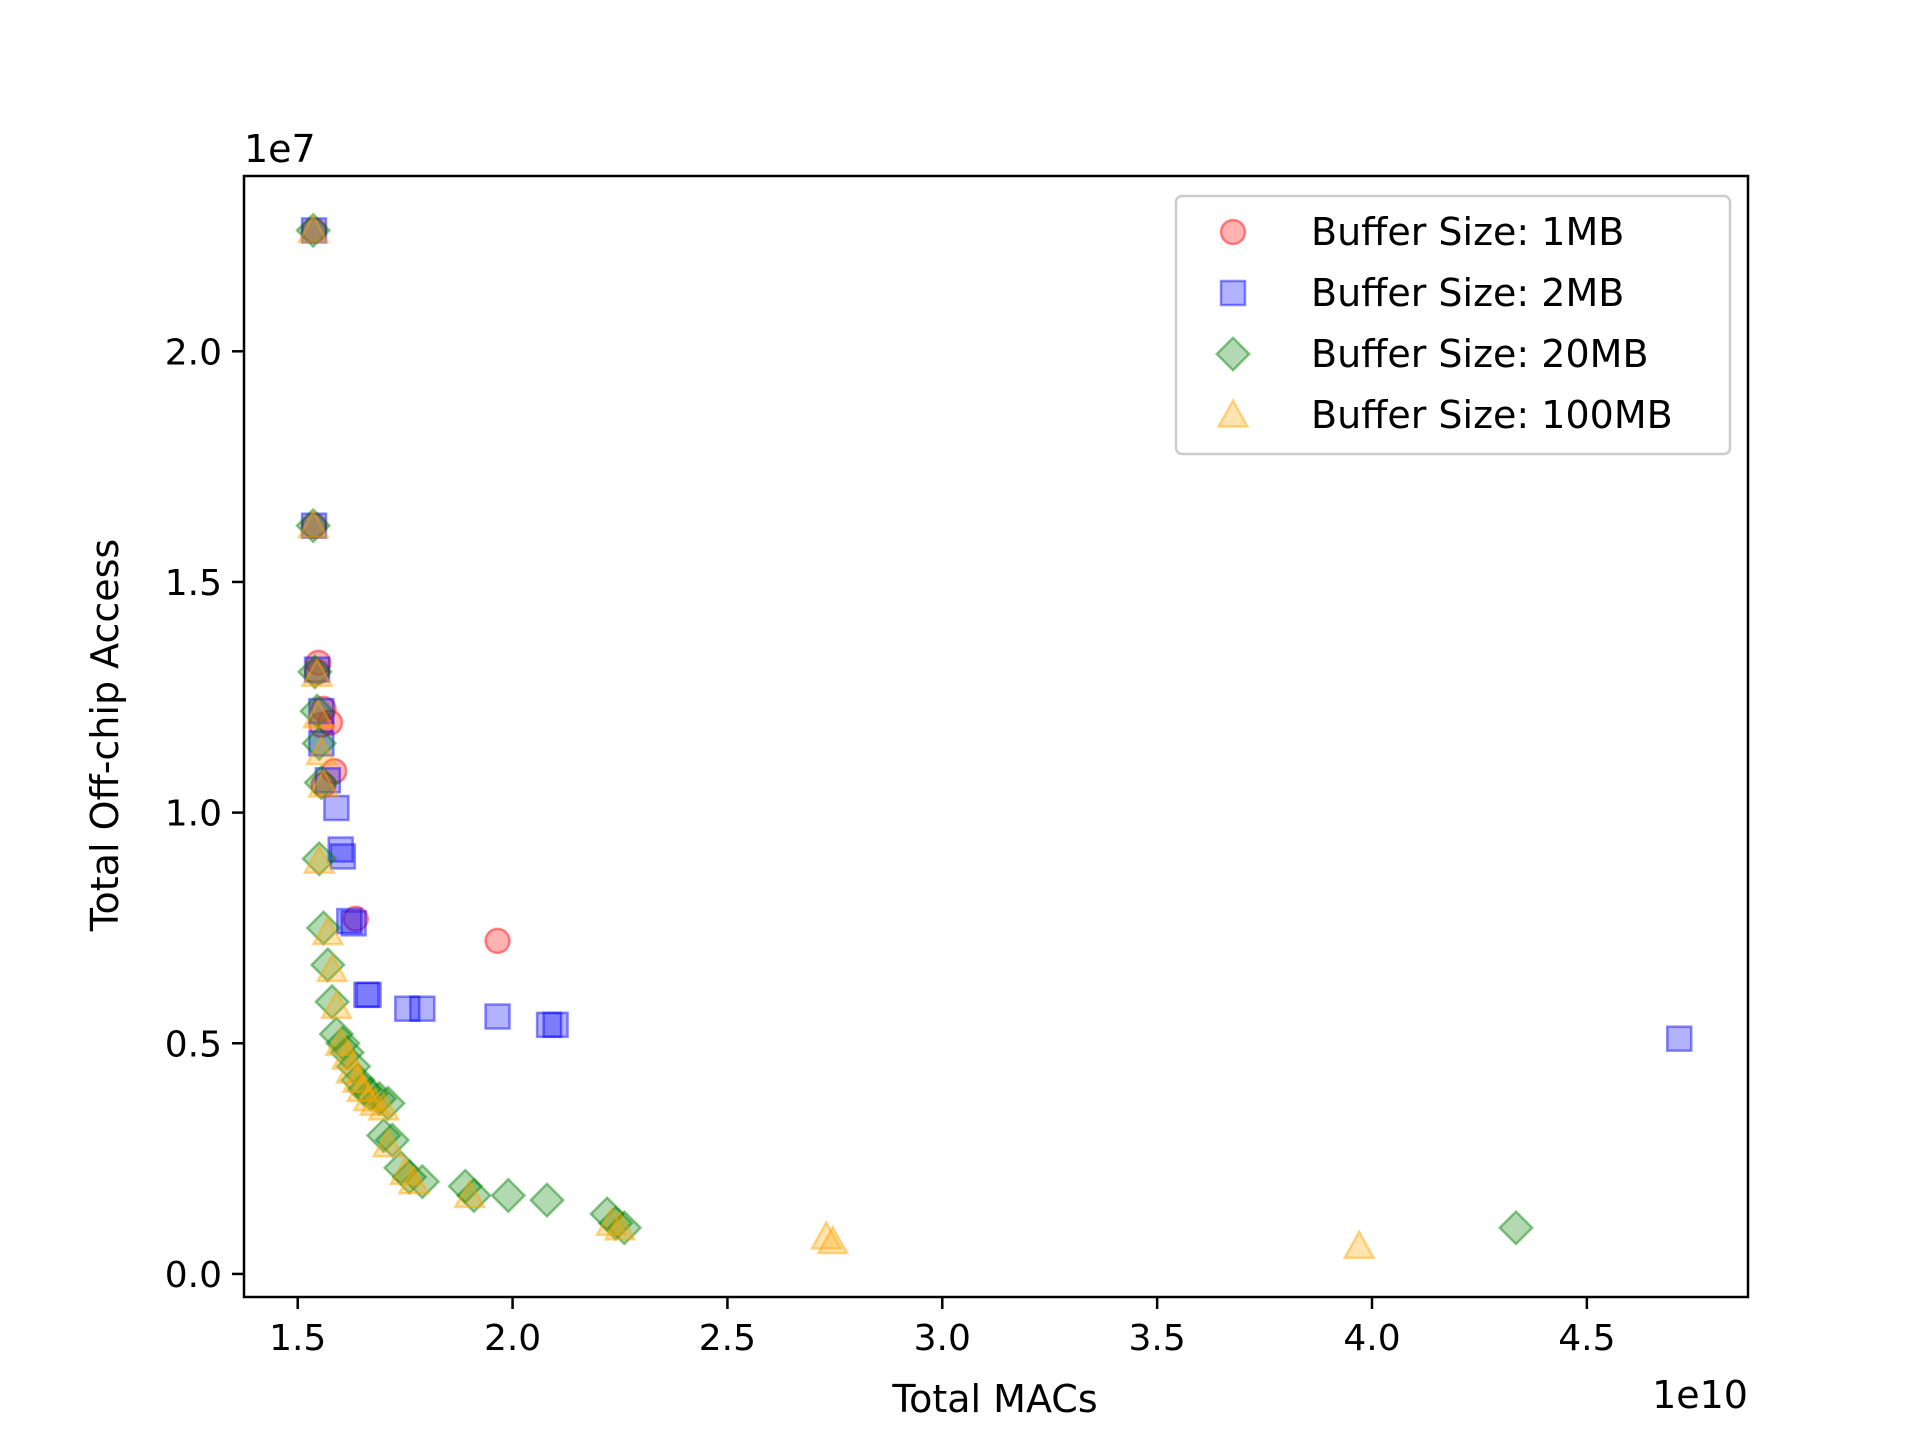 The height and width of the screenshot is (1440, 1920). What do you see at coordinates (512, 1338) in the screenshot?
I see `x-tick-label-1: 2.0` at bounding box center [512, 1338].